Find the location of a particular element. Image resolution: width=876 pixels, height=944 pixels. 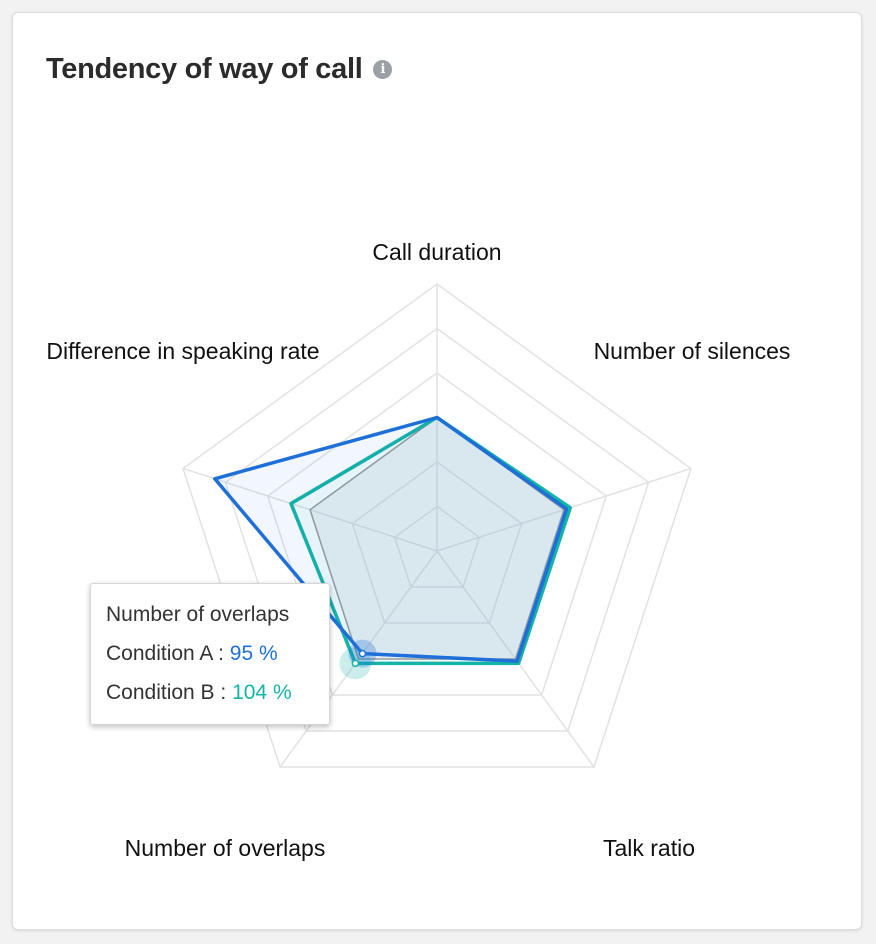

card-header: Tendency of way of call i is located at coordinates (219, 69).